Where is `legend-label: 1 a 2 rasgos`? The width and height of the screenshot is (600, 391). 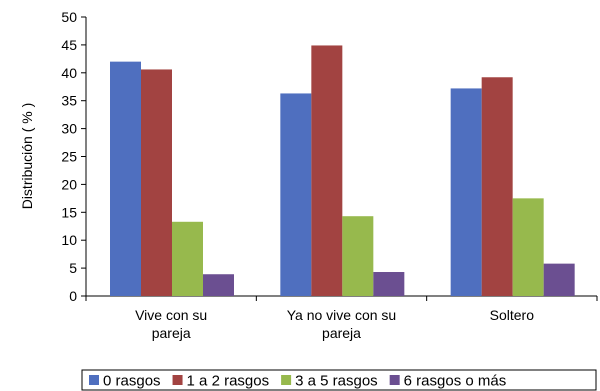 legend-label: 1 a 2 rasgos is located at coordinates (228, 381).